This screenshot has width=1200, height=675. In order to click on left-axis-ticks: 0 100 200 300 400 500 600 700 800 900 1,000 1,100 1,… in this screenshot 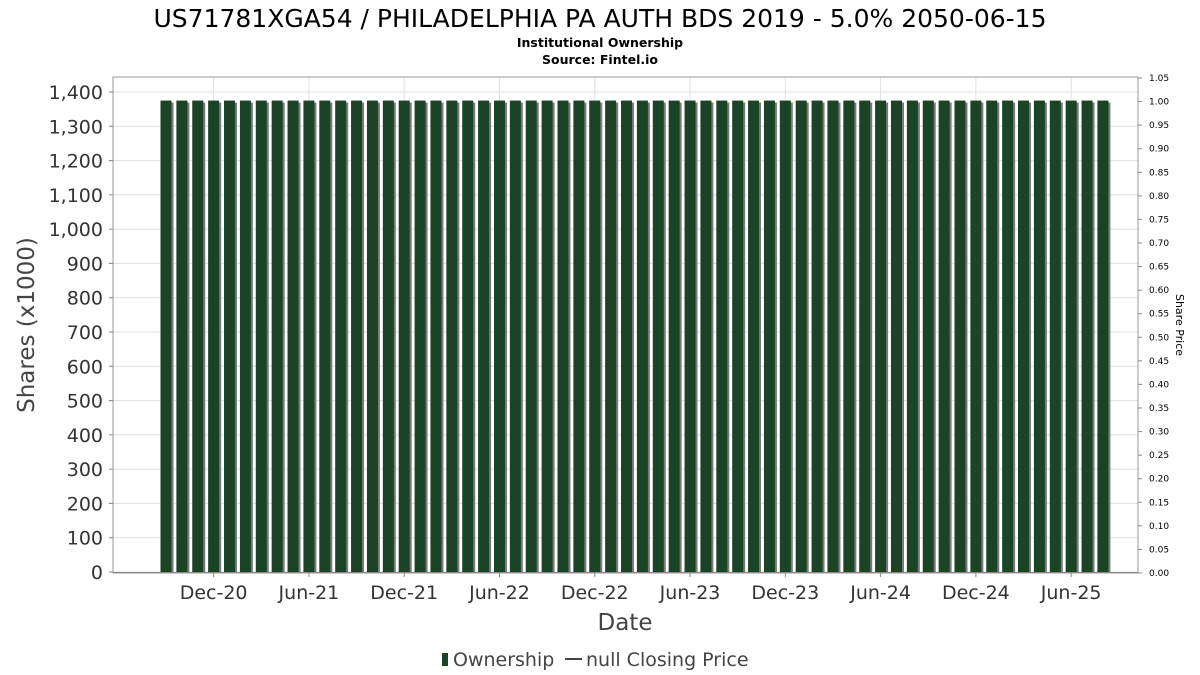, I will do `click(81, 333)`.